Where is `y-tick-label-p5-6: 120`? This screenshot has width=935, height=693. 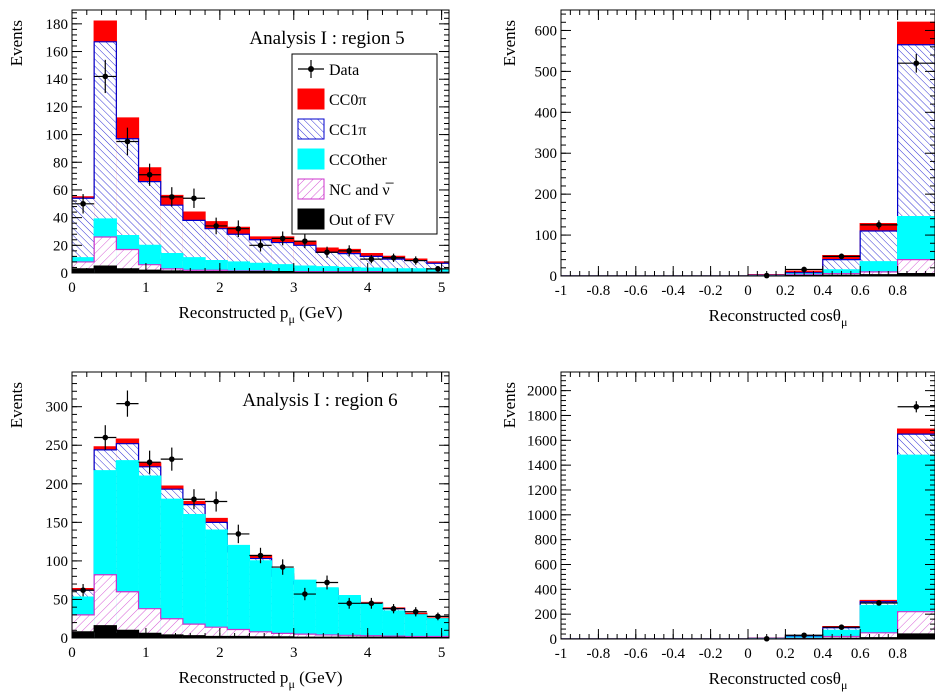
y-tick-label-p5-6: 120 is located at coordinates (57, 108).